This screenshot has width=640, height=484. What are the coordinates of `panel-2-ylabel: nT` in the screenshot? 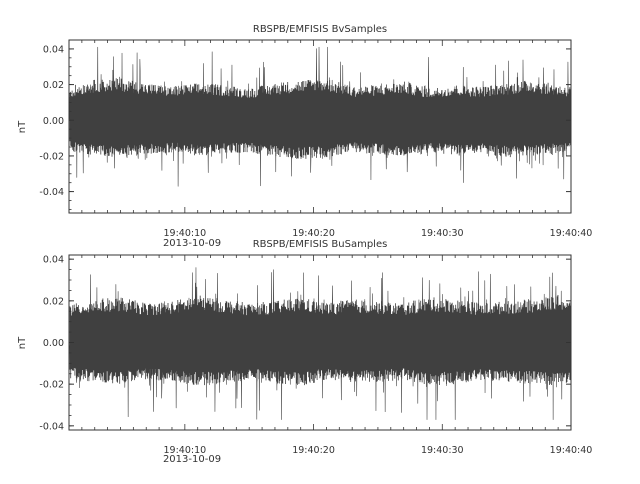 It's located at (22, 342).